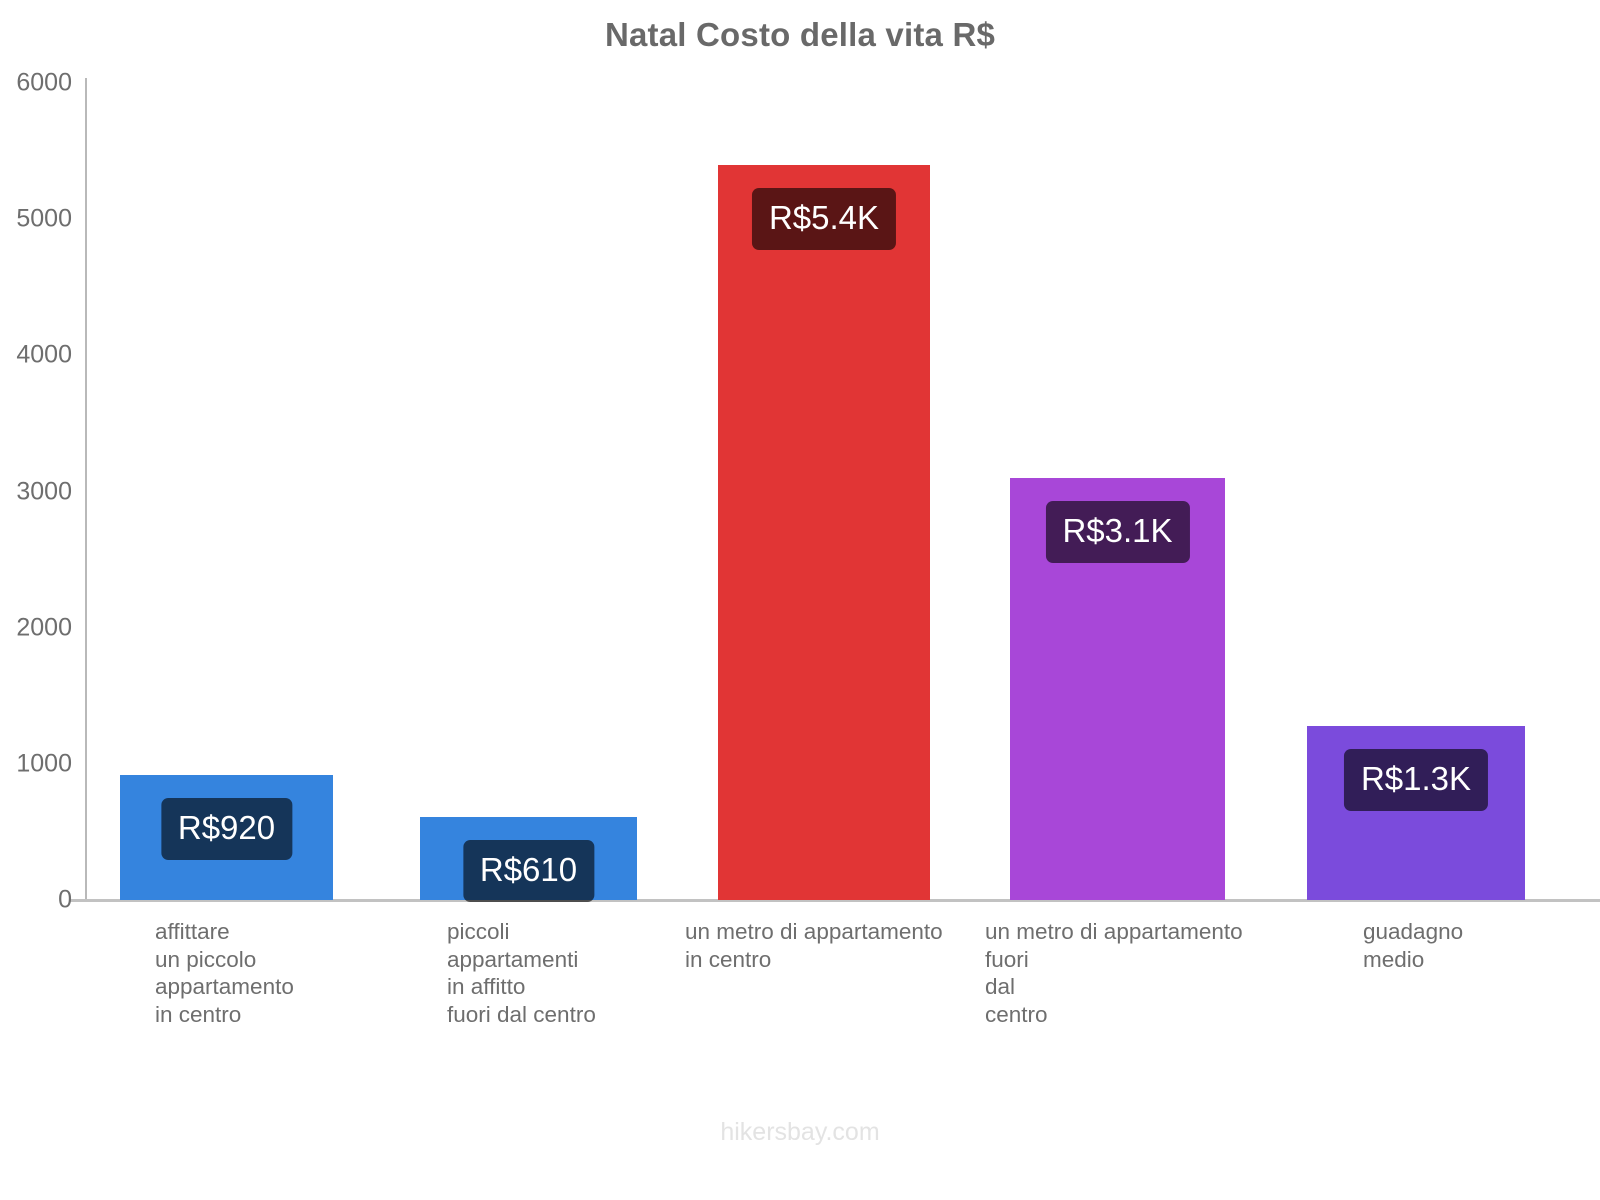 The height and width of the screenshot is (1200, 1600). I want to click on category-label-5: guadagno medio, so click(1413, 945).